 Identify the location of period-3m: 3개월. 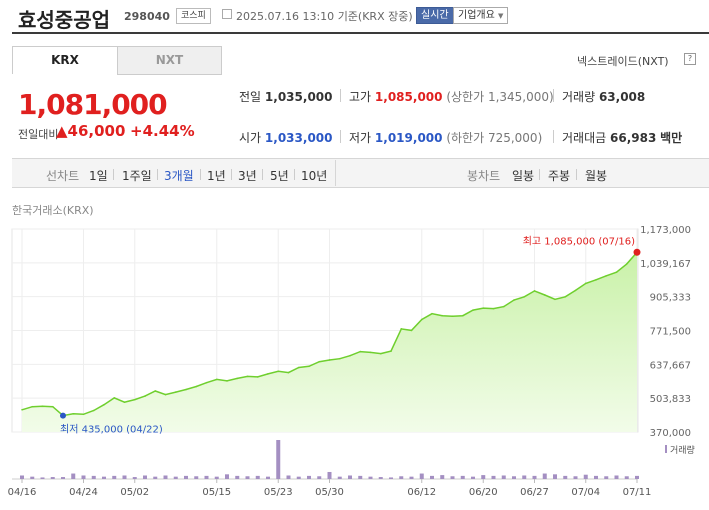
(179, 176).